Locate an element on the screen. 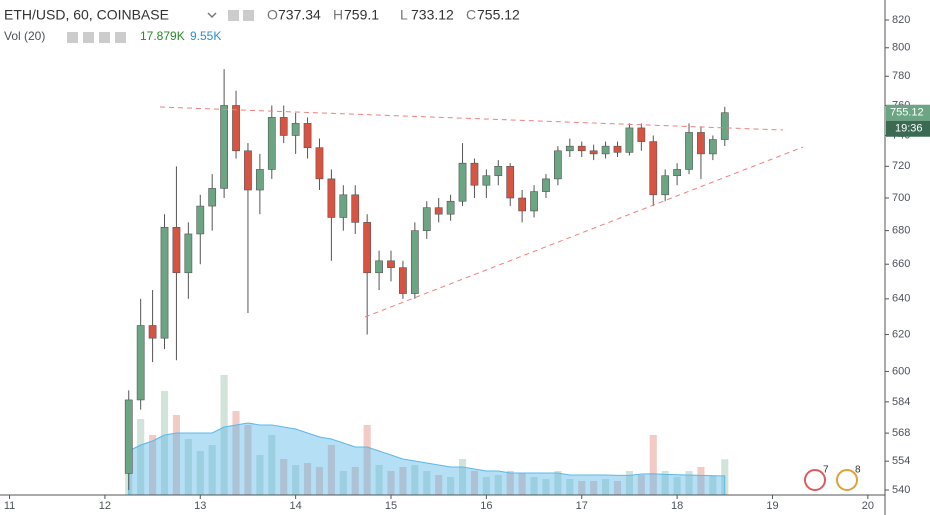 This screenshot has height=515, width=930. y-tick-label: 568 is located at coordinates (901, 433).